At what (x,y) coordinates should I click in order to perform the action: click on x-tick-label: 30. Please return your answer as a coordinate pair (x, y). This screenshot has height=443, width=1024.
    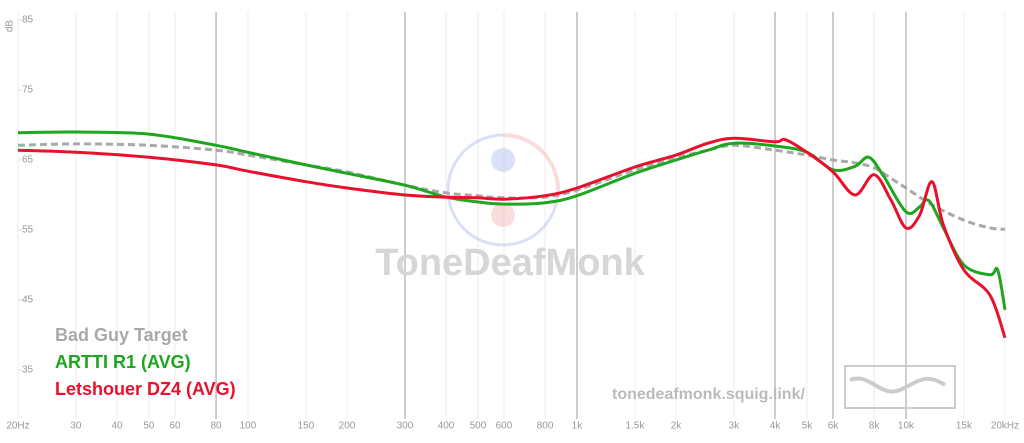
    Looking at the image, I should click on (76, 426).